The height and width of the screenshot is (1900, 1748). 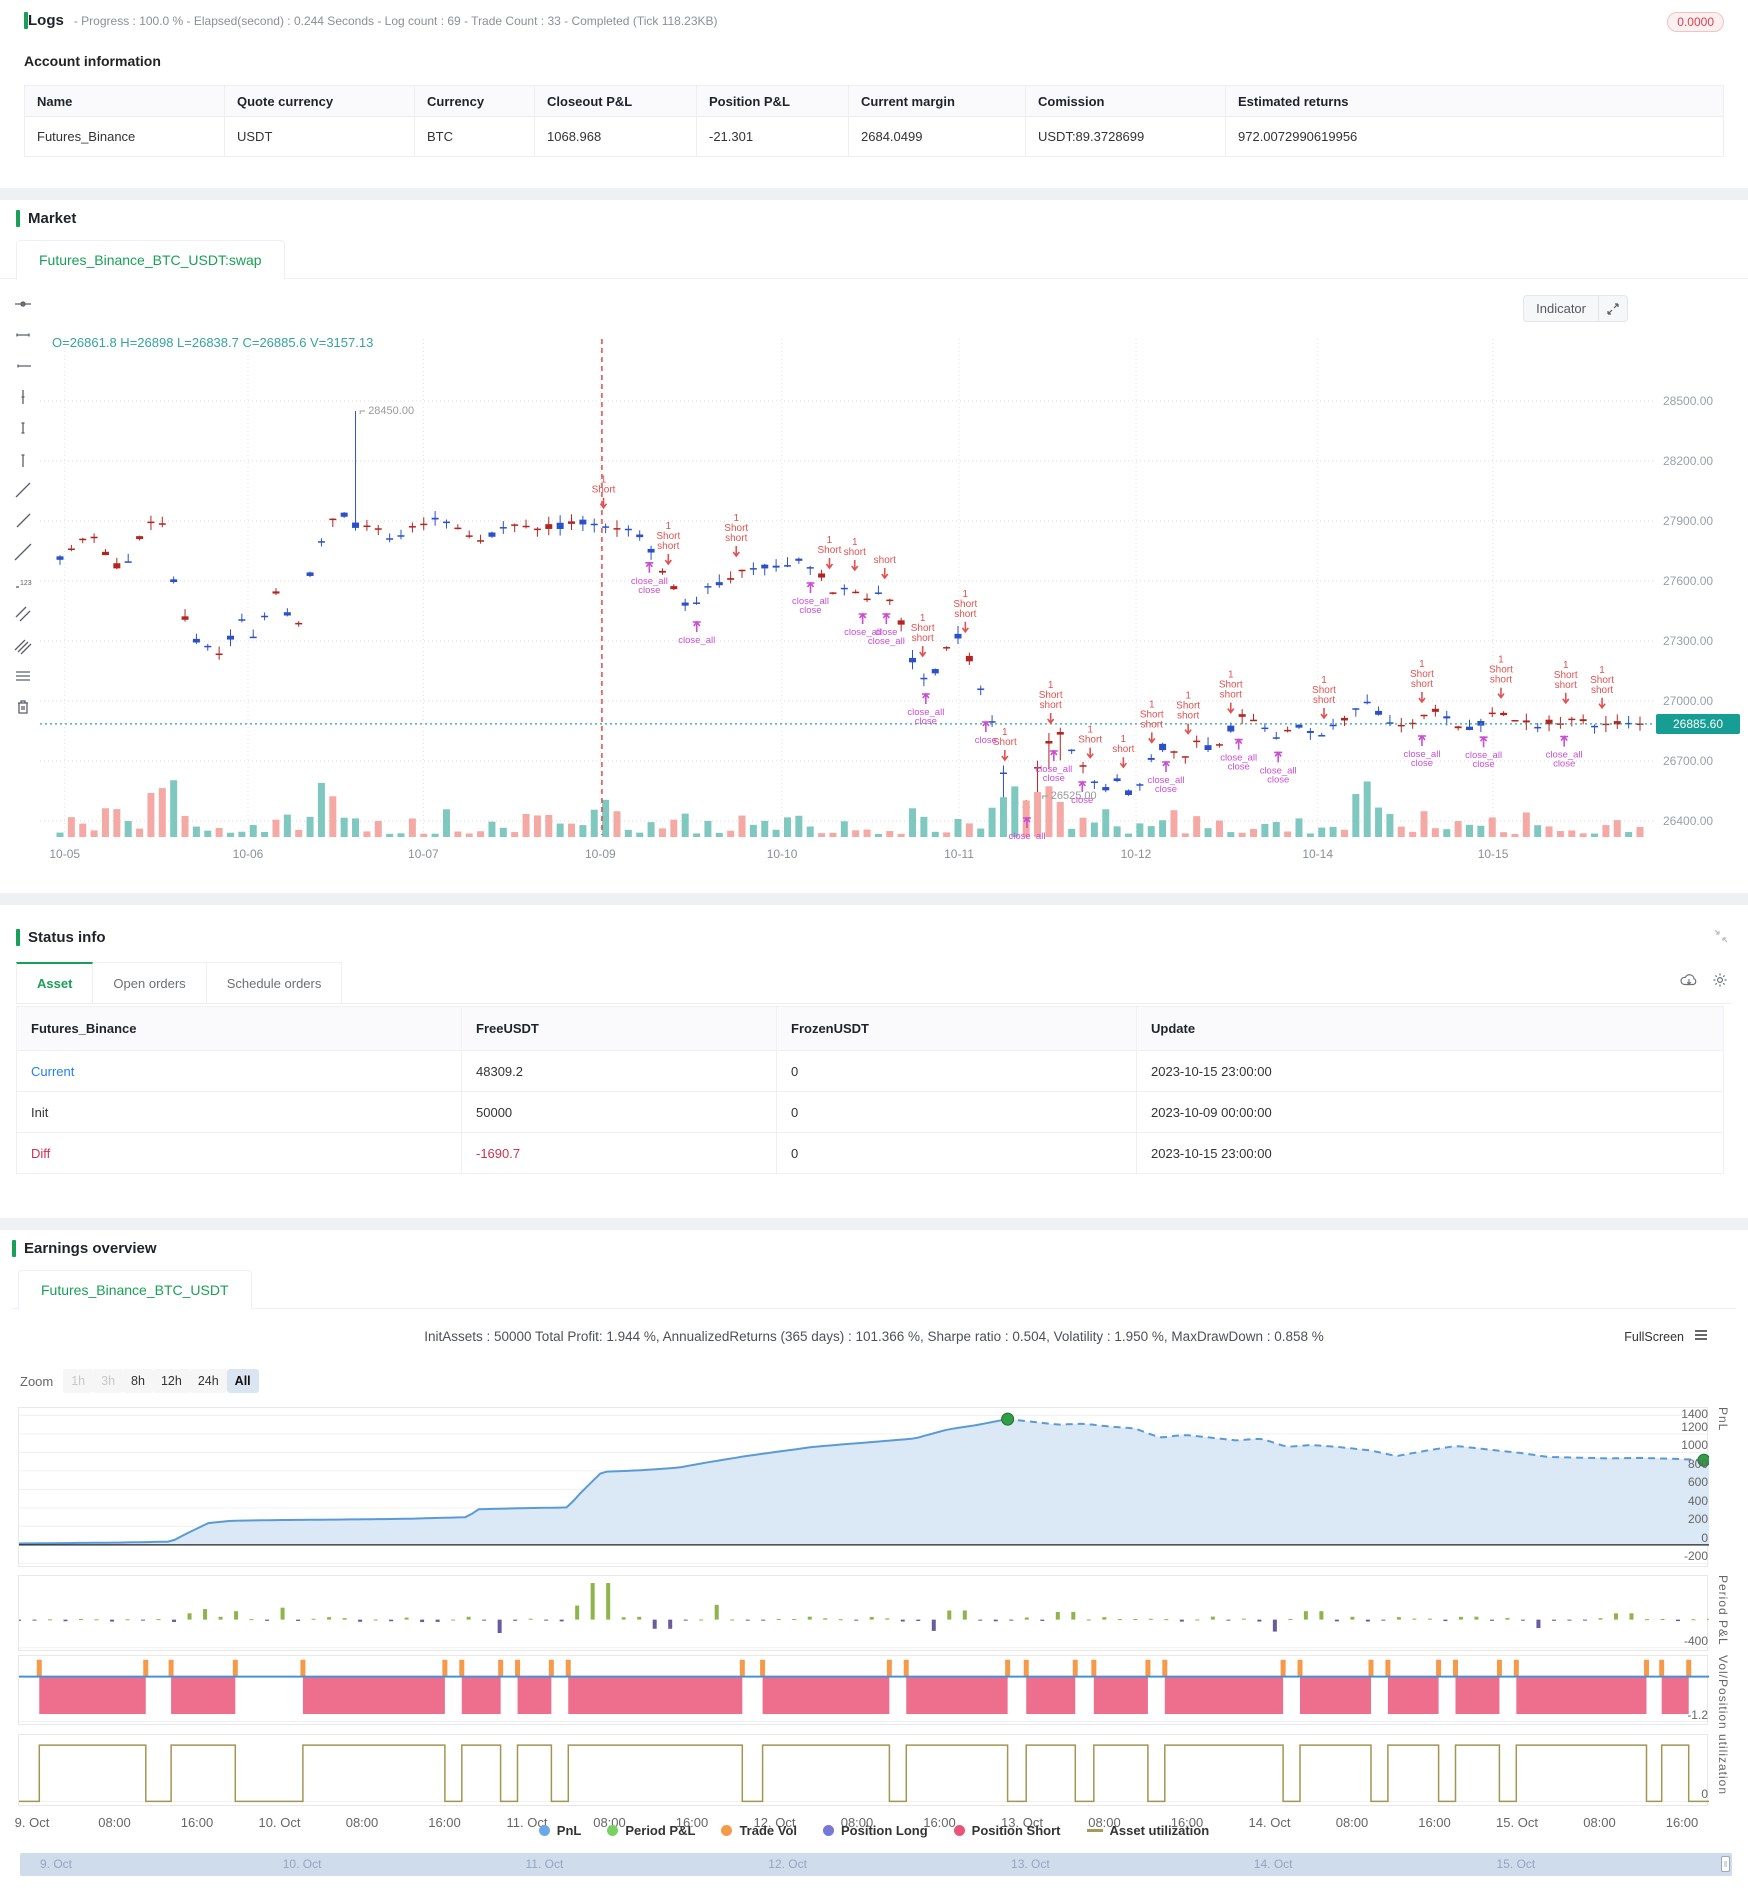 I want to click on zoom-button-24h: 24h, so click(x=208, y=1381).